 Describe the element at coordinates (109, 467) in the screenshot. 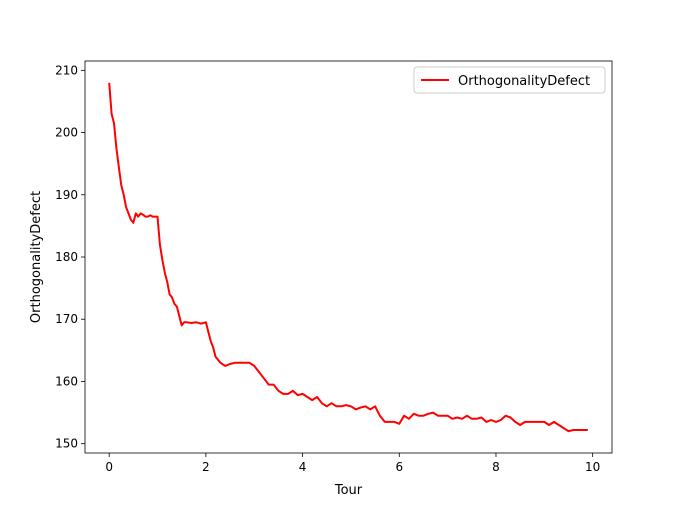

I see `x-tick-label: 0` at that location.